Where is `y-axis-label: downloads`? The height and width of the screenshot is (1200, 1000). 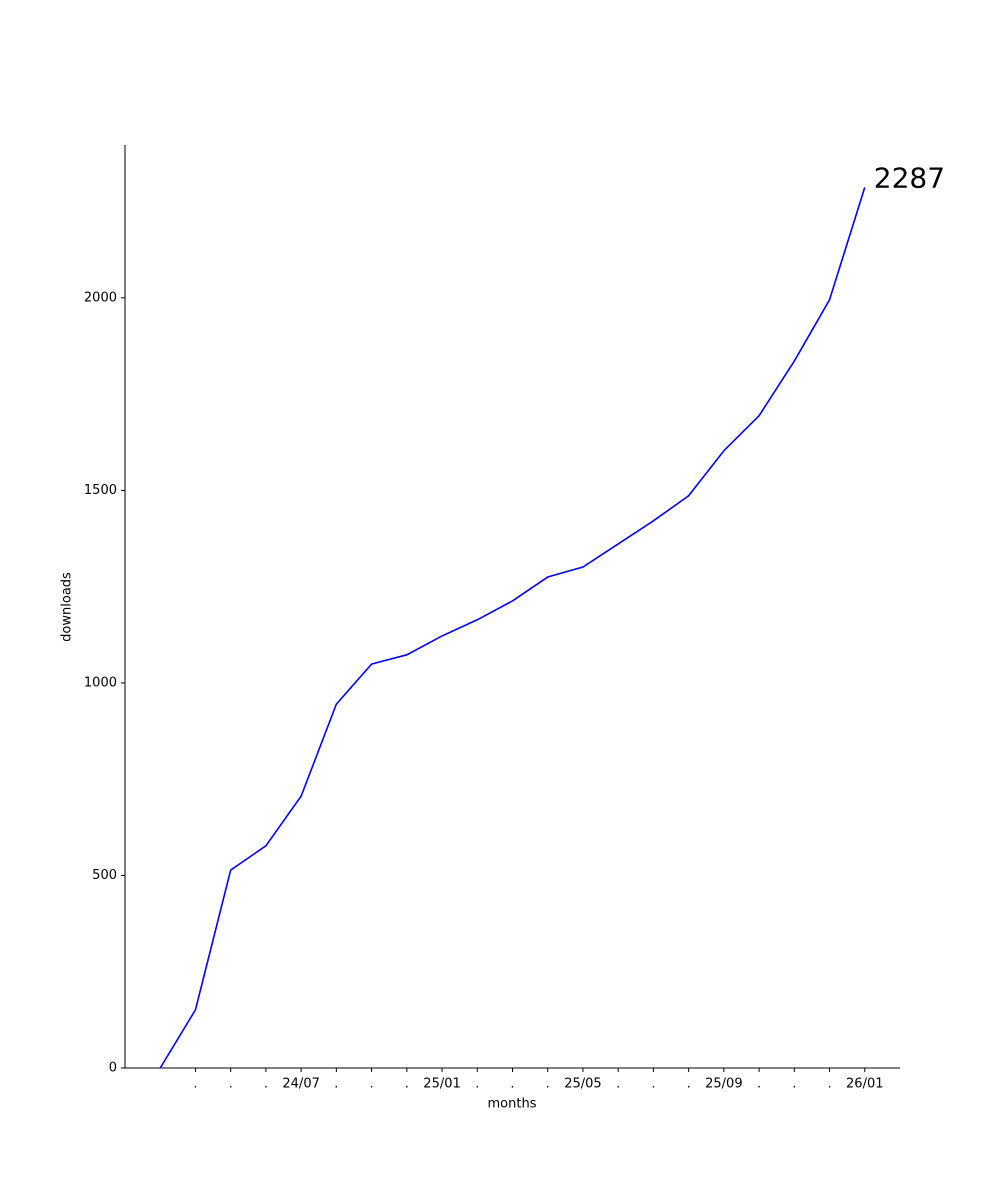 y-axis-label: downloads is located at coordinates (67, 607).